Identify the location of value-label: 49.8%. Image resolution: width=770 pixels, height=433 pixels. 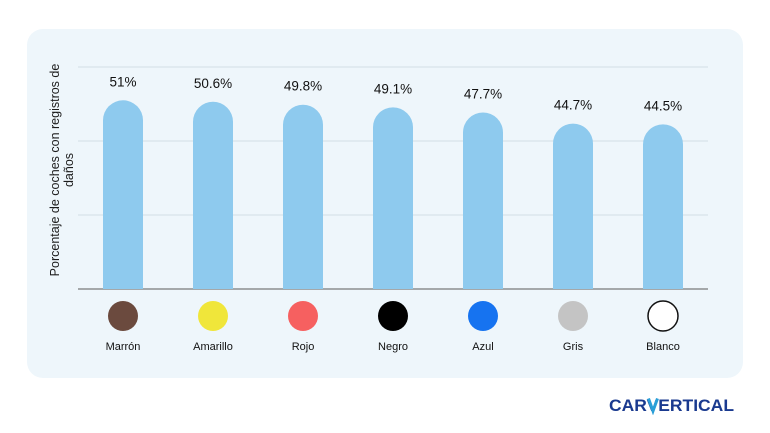
(303, 86).